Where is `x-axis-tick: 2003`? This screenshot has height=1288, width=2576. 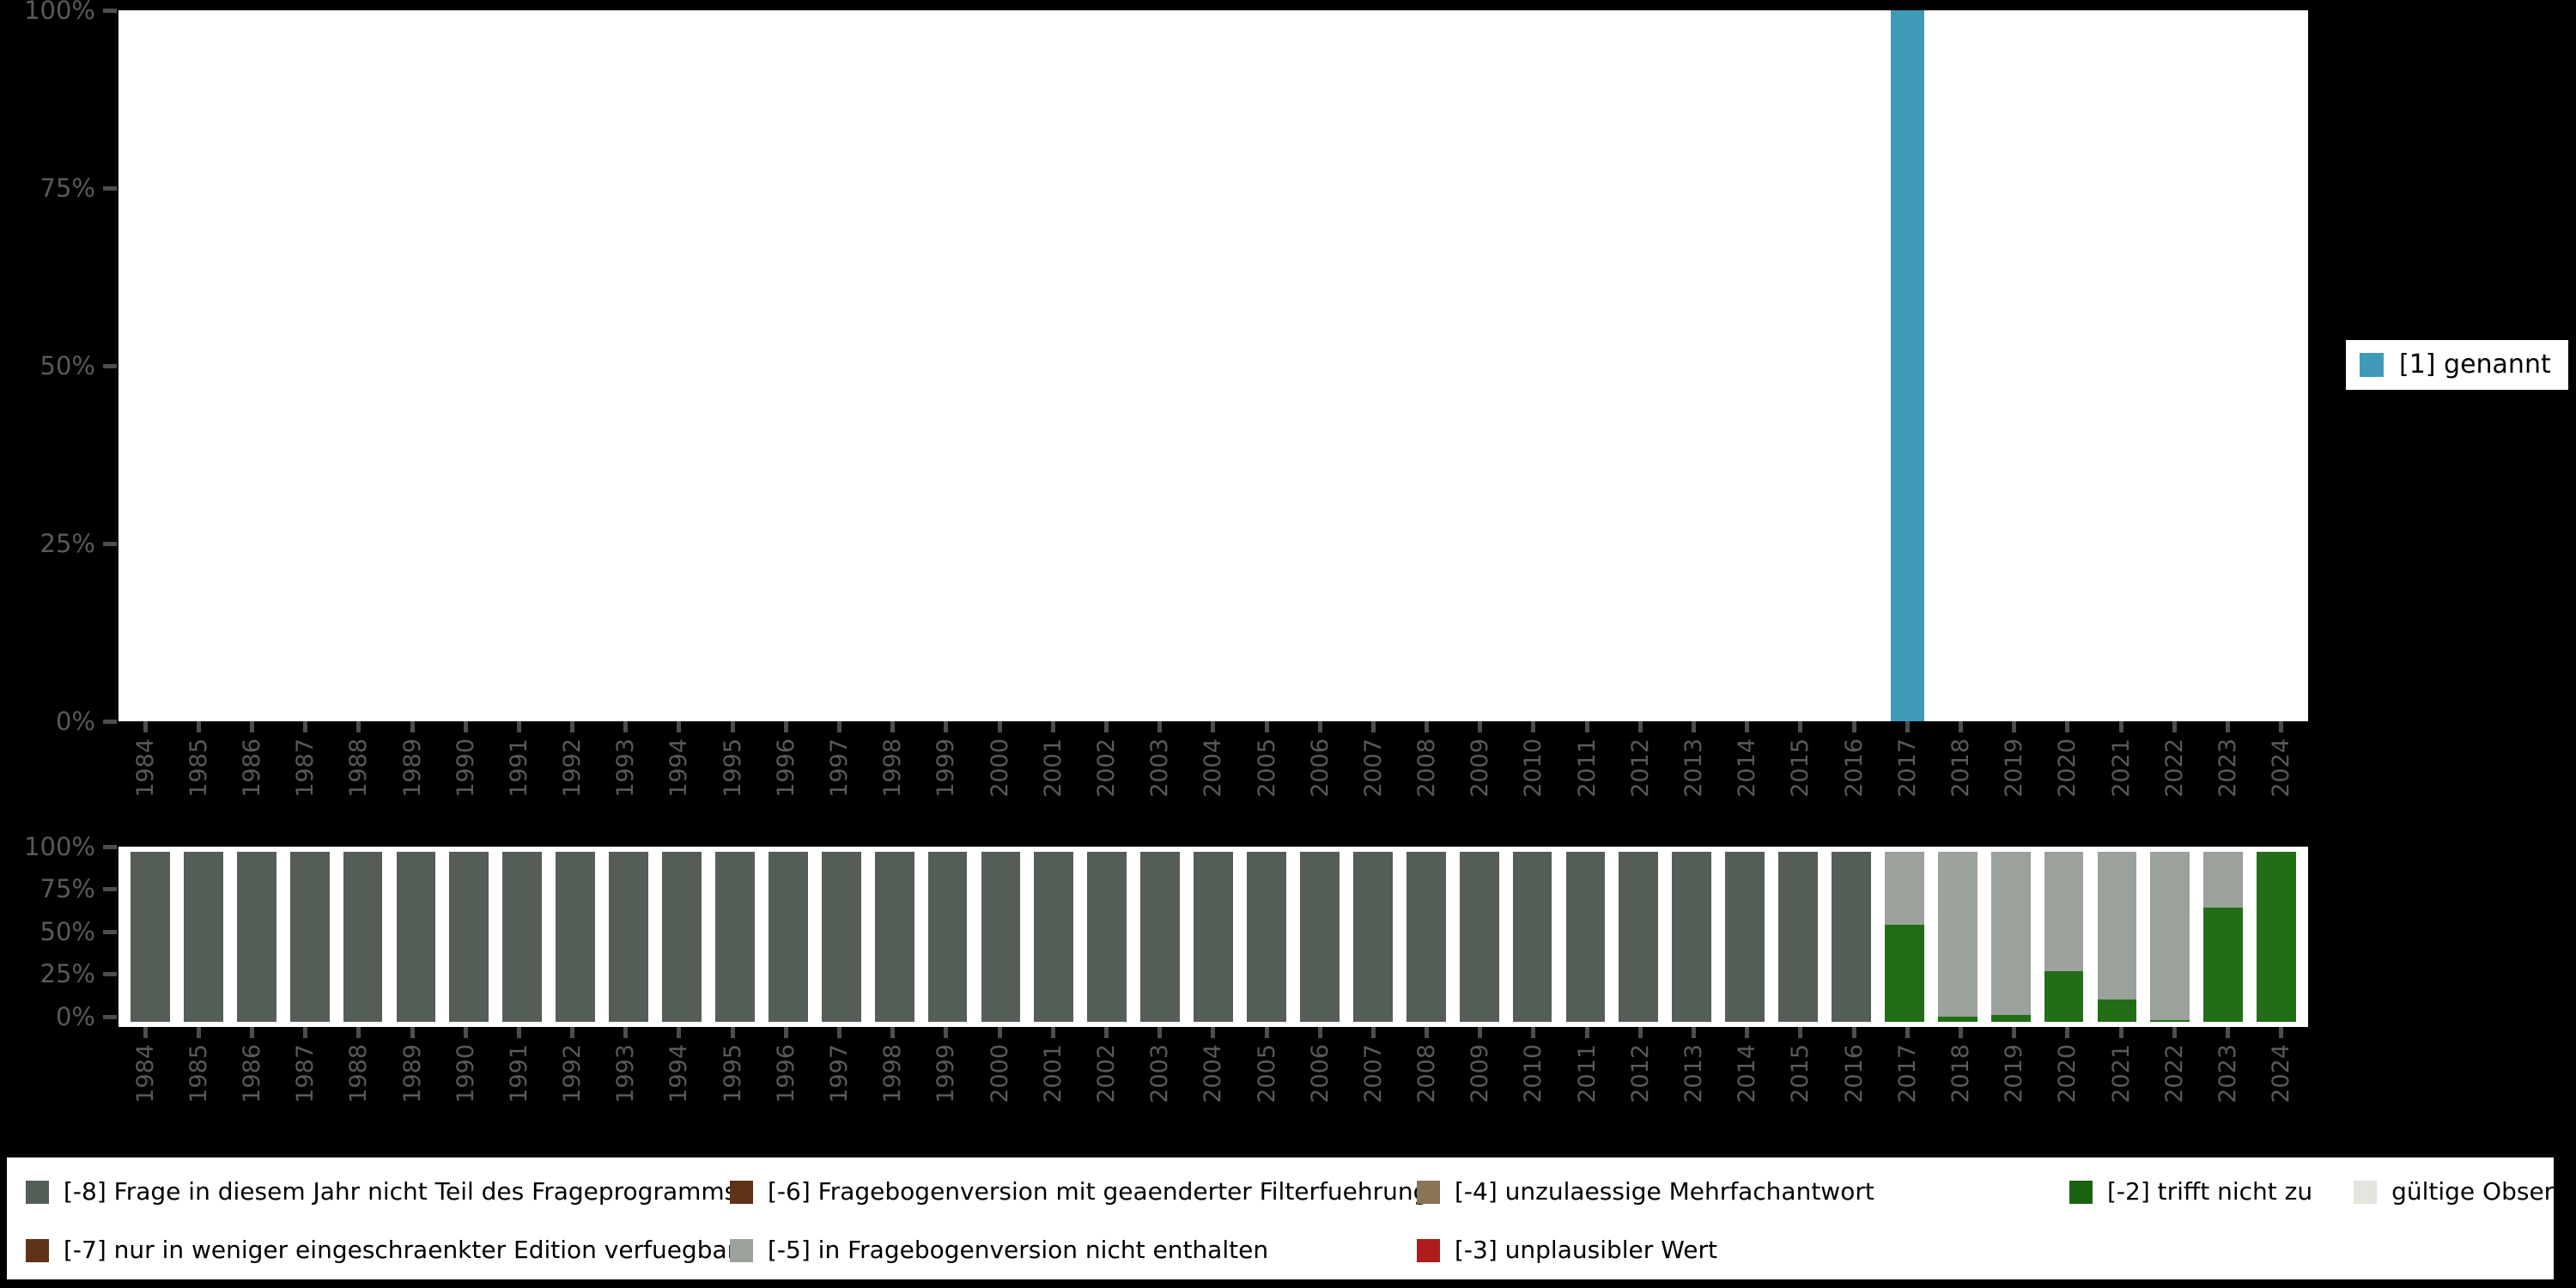
x-axis-tick: 2003 is located at coordinates (1160, 1080).